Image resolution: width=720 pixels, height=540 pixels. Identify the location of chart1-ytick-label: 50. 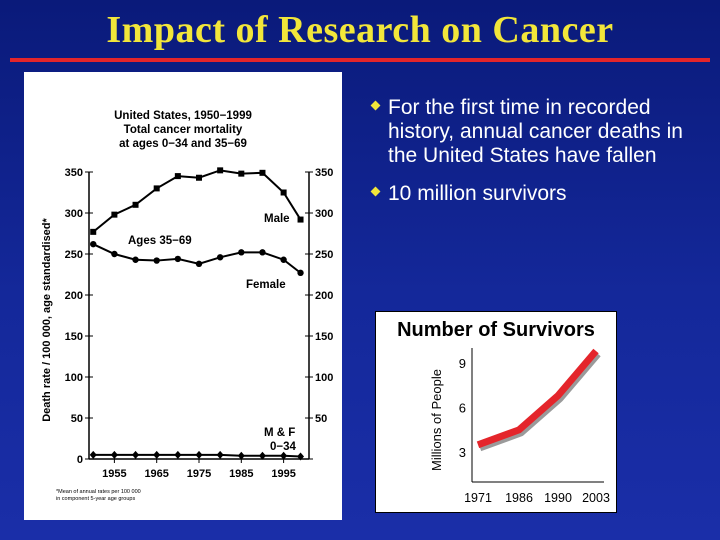
(77, 419).